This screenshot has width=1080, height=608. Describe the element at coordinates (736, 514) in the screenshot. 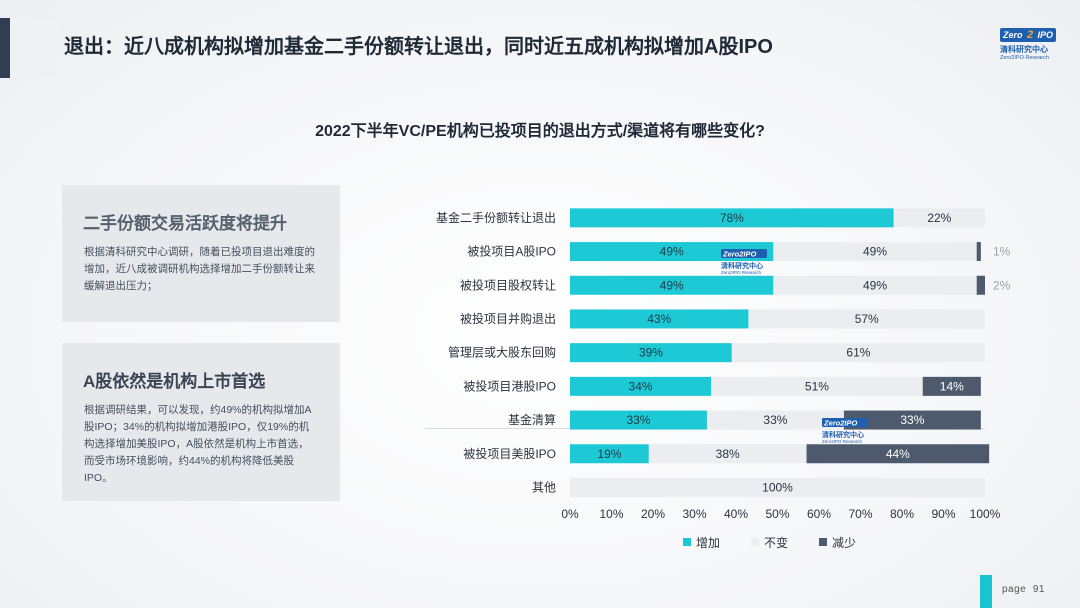

I see `x-tick-label: 40%` at that location.